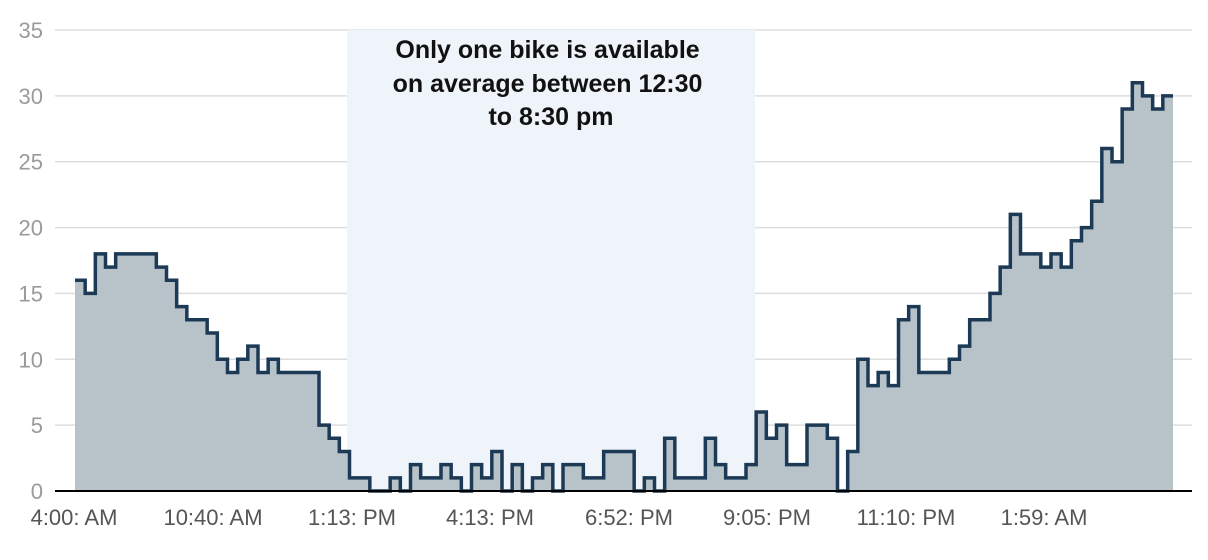 The image size is (1208, 560). What do you see at coordinates (31, 96) in the screenshot?
I see `y-tick-label: 30` at bounding box center [31, 96].